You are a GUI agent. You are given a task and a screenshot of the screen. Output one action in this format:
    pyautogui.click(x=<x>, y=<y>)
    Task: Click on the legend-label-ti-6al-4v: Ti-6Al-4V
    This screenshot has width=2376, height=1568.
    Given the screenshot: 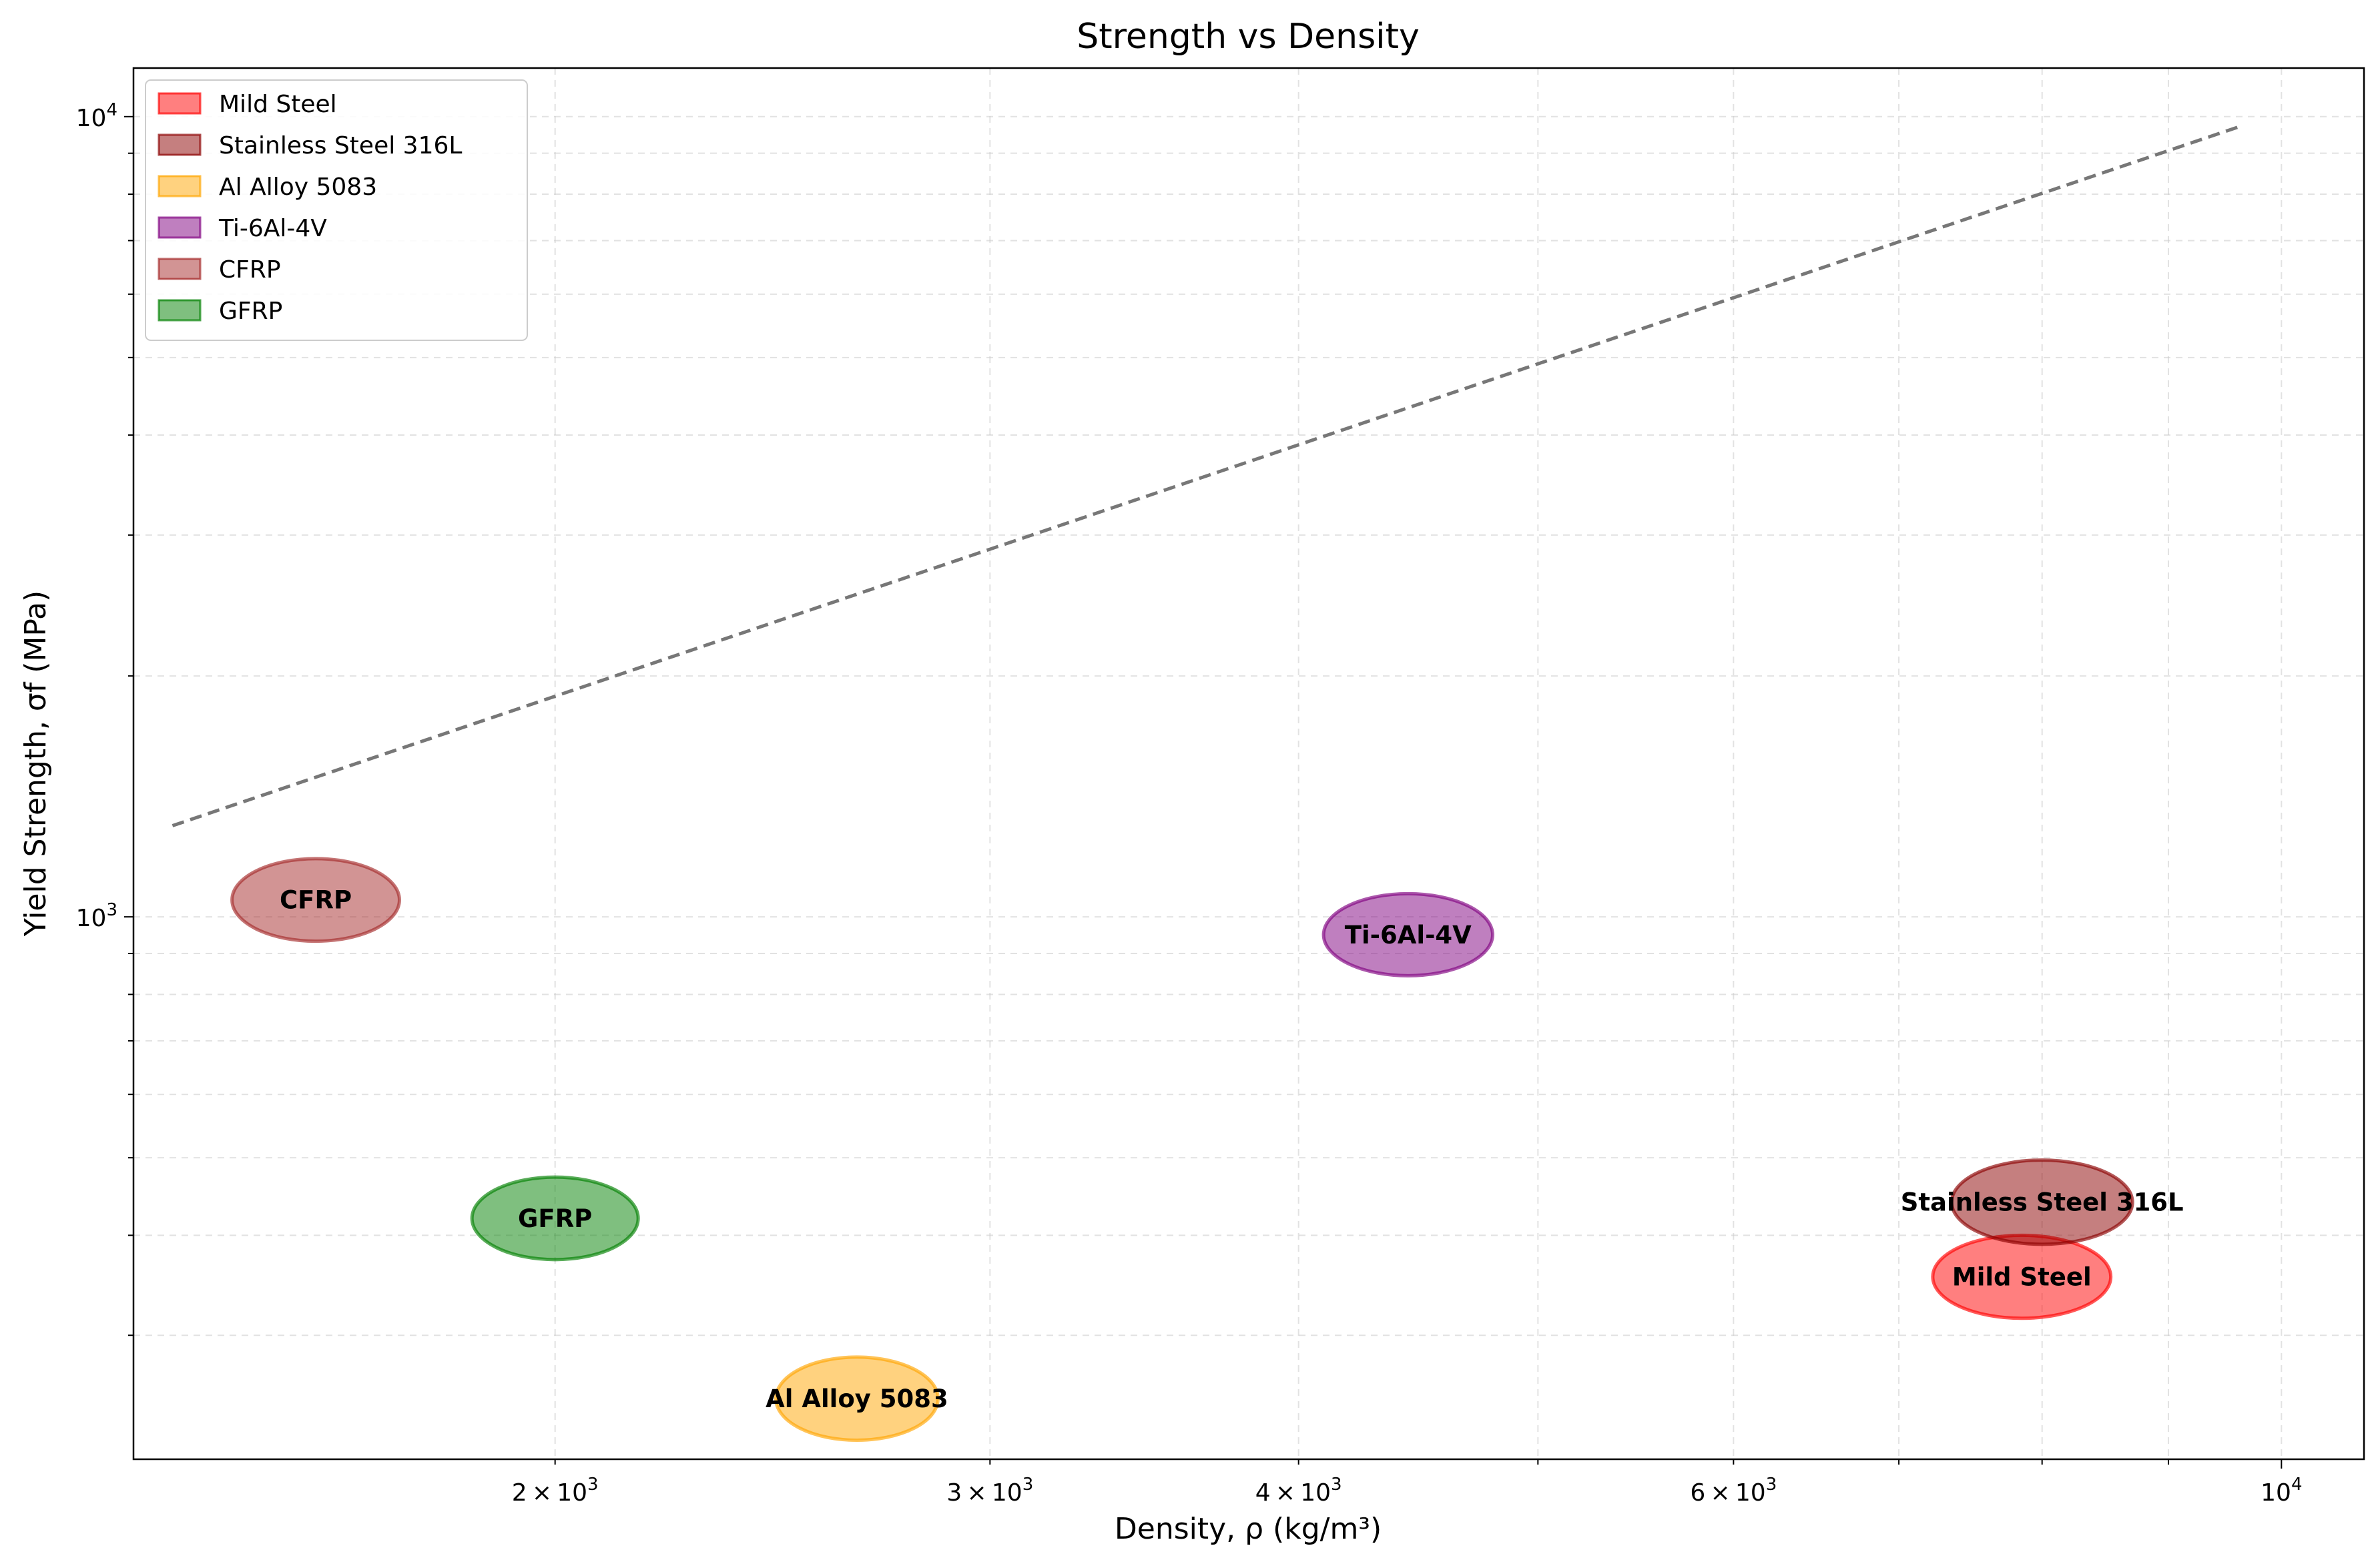 What is the action you would take?
    pyautogui.click(x=272, y=228)
    